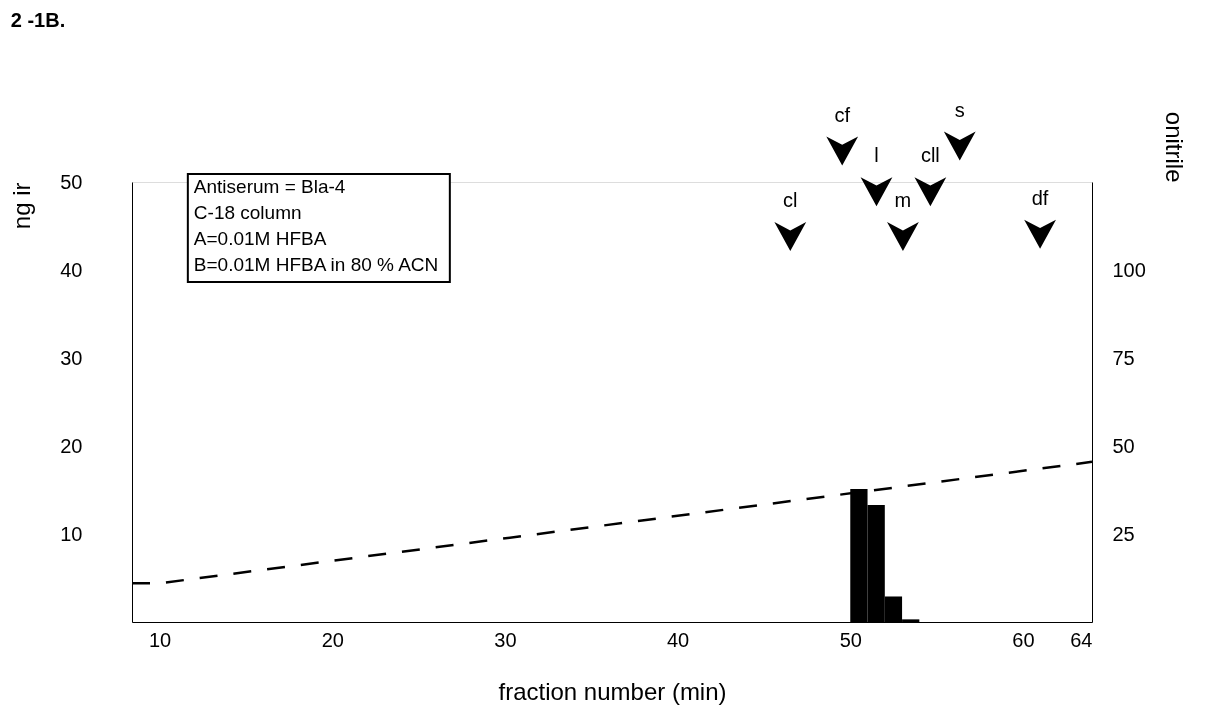  Describe the element at coordinates (903, 200) in the screenshot. I see `annotation: m` at that location.